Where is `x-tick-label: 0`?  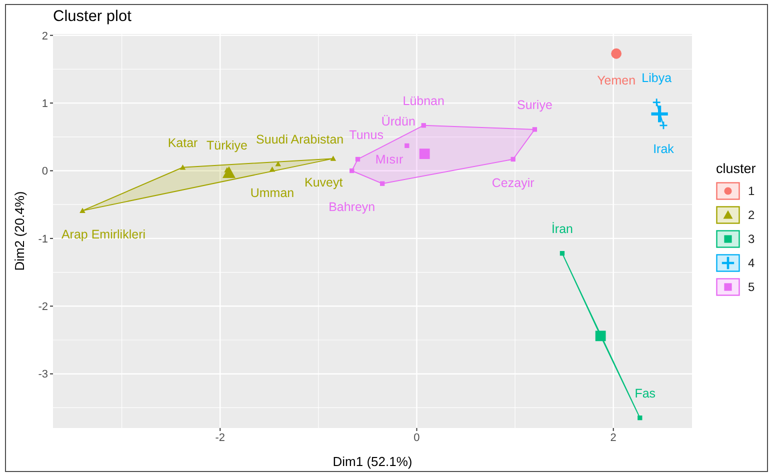 x-tick-label: 0 is located at coordinates (417, 438).